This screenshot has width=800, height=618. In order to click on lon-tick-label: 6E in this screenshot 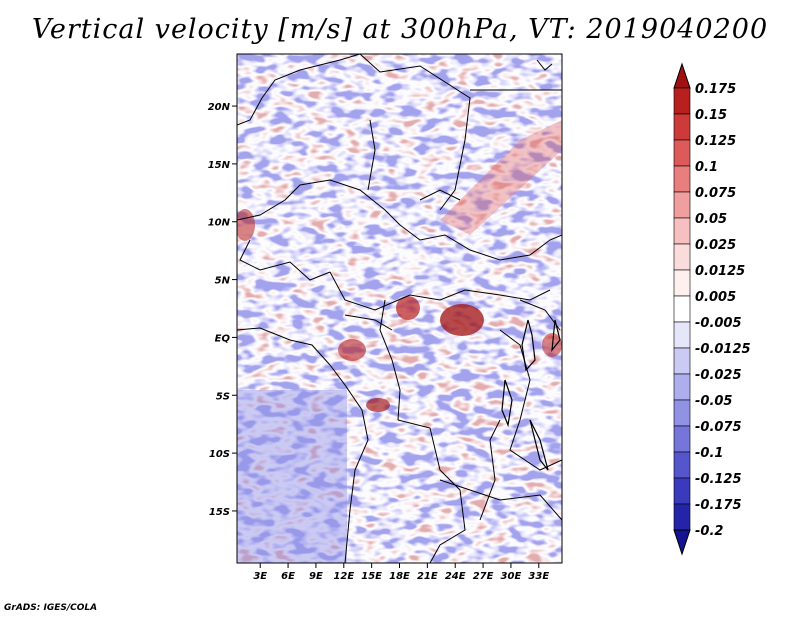, I will do `click(288, 576)`.